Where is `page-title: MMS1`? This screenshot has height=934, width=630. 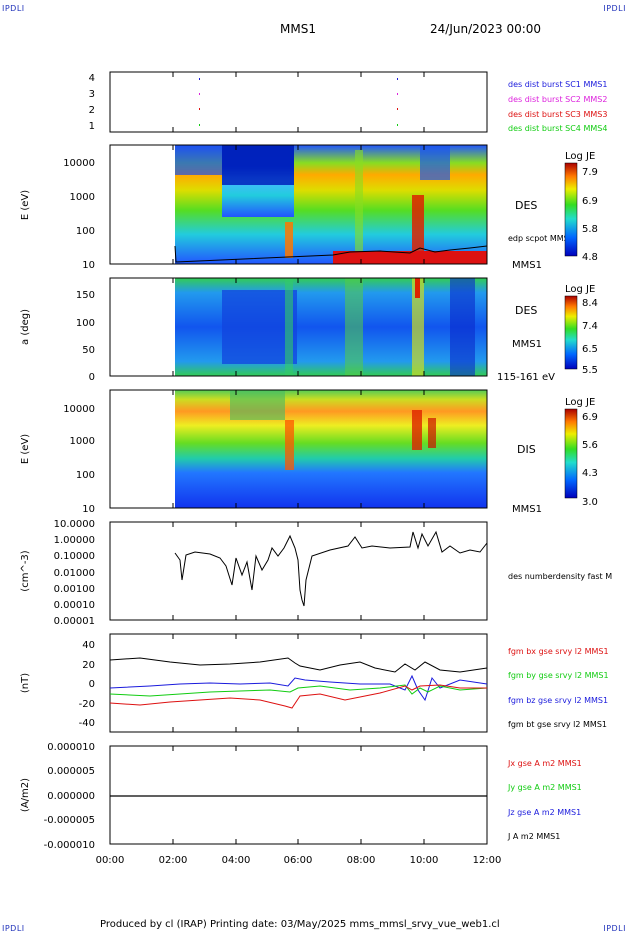 page-title: MMS1 is located at coordinates (298, 29).